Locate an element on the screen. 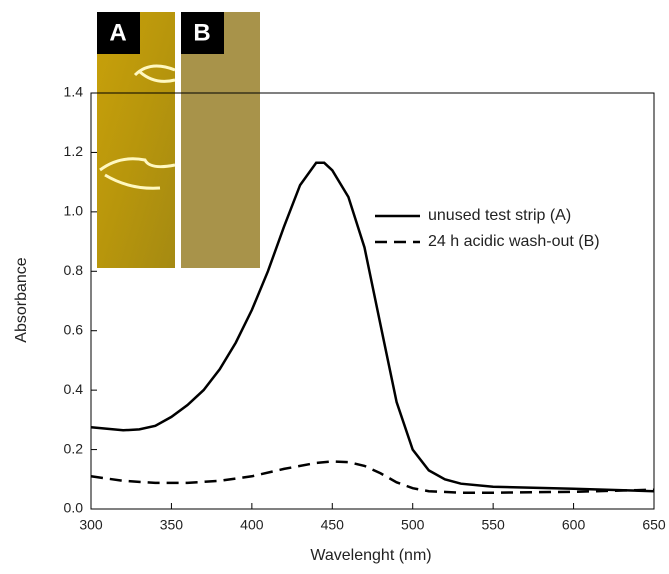  x-tick-label: 450 is located at coordinates (333, 525).